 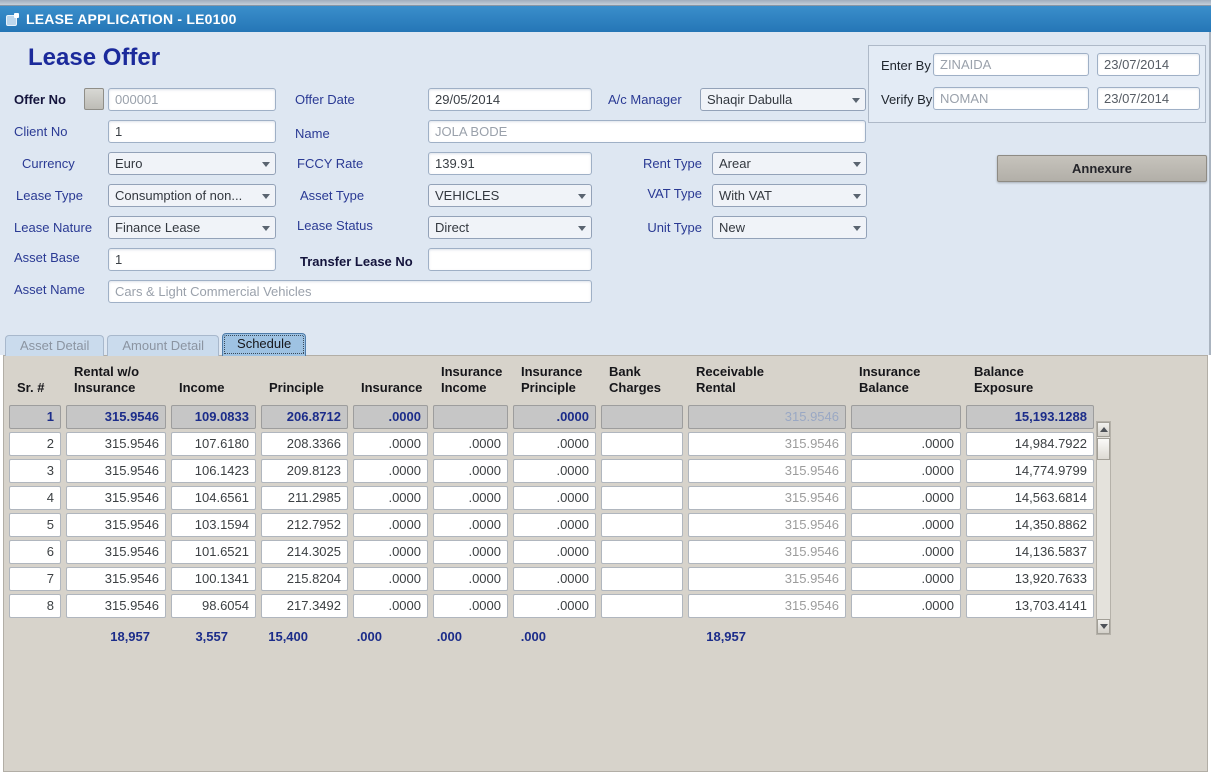 I want to click on offer-no-lookup-button, so click(x=94, y=99).